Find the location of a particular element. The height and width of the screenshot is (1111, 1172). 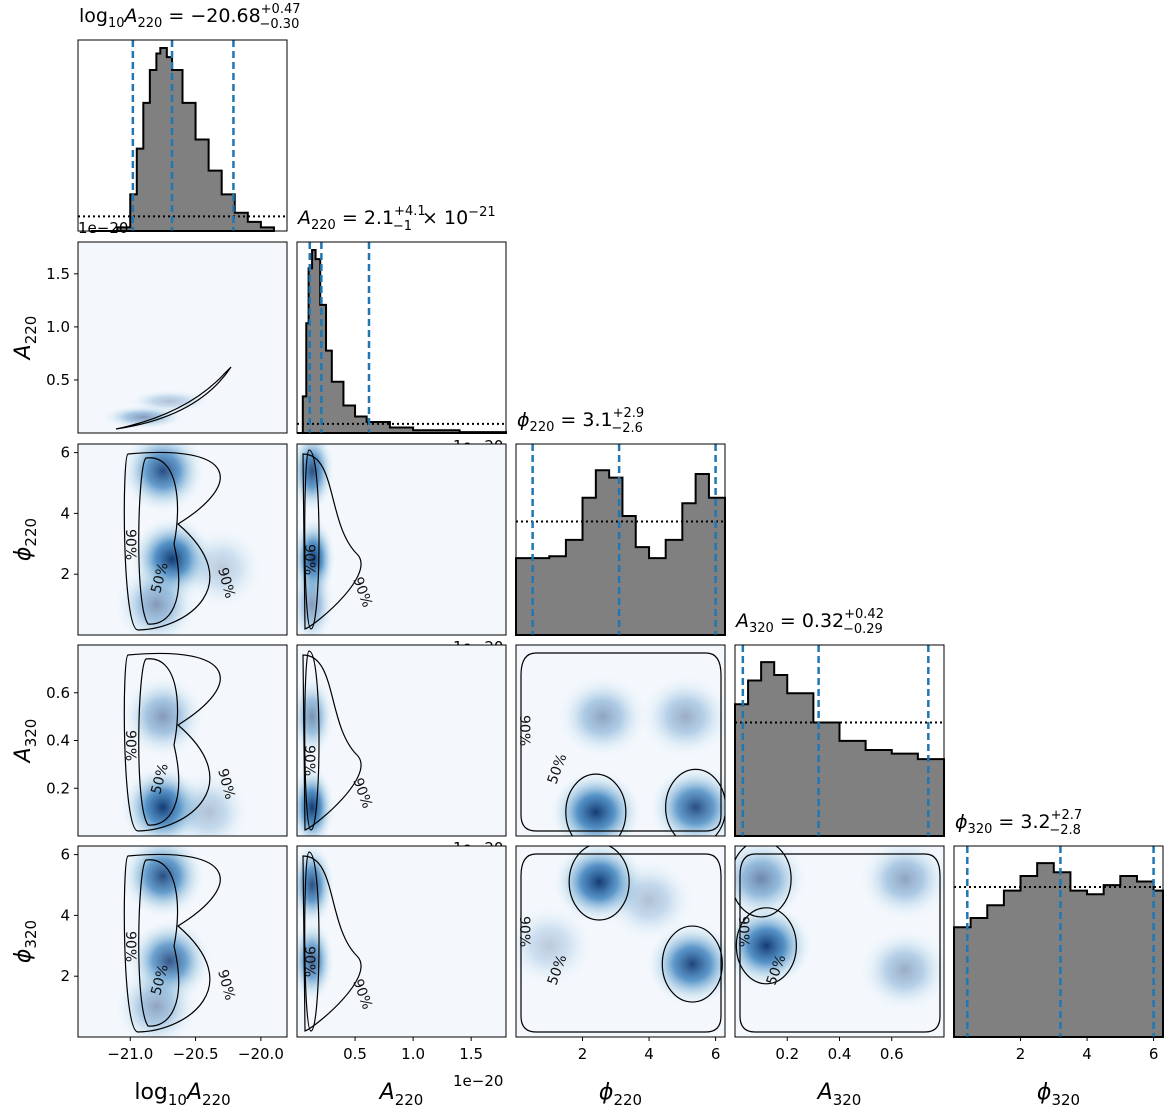

ytick-label-phi220: 4 is located at coordinates (65, 513).